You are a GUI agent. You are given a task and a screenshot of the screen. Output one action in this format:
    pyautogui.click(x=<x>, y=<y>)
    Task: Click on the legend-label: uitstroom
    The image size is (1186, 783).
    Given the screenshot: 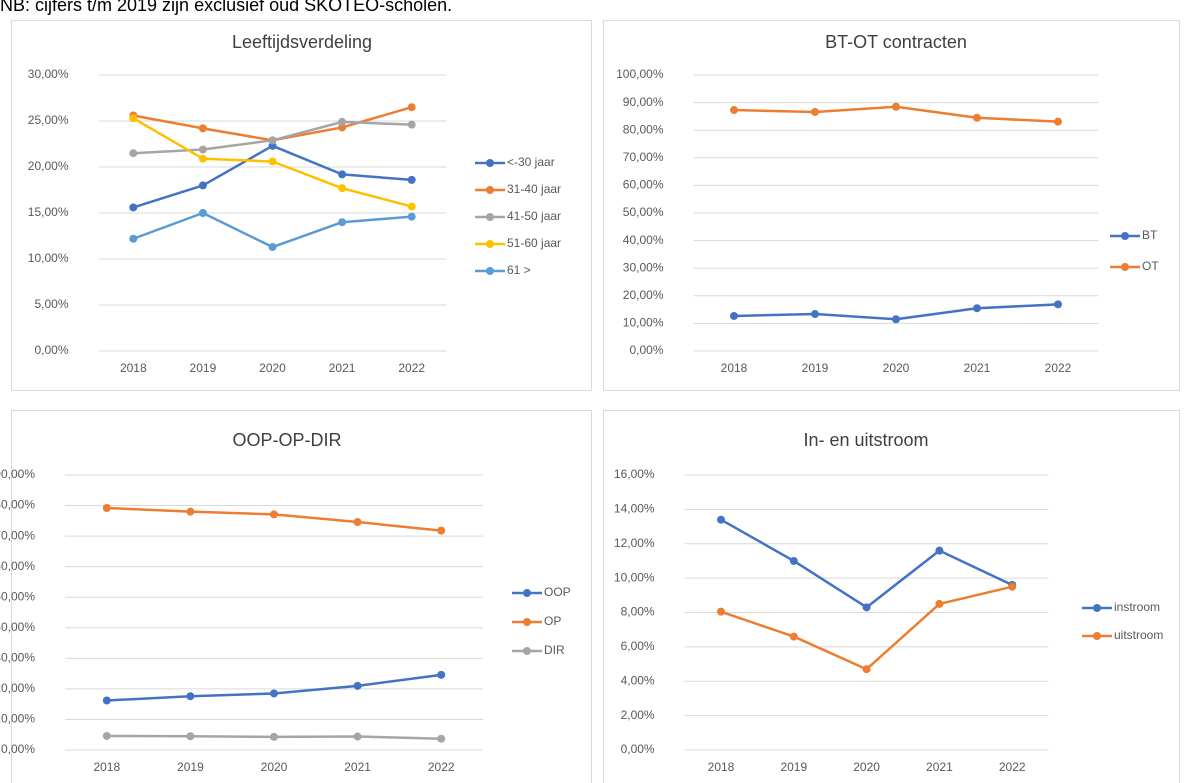 What is the action you would take?
    pyautogui.click(x=1138, y=635)
    